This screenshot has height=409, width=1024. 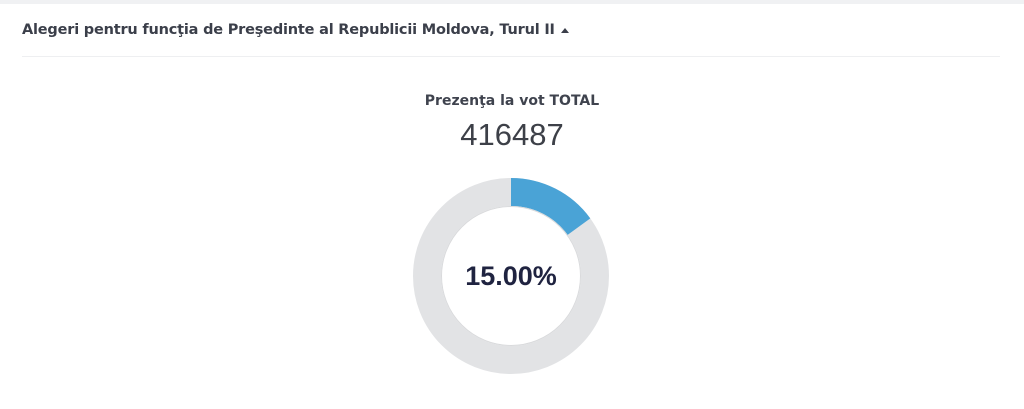 What do you see at coordinates (564, 30) in the screenshot?
I see `caret-up-icon` at bounding box center [564, 30].